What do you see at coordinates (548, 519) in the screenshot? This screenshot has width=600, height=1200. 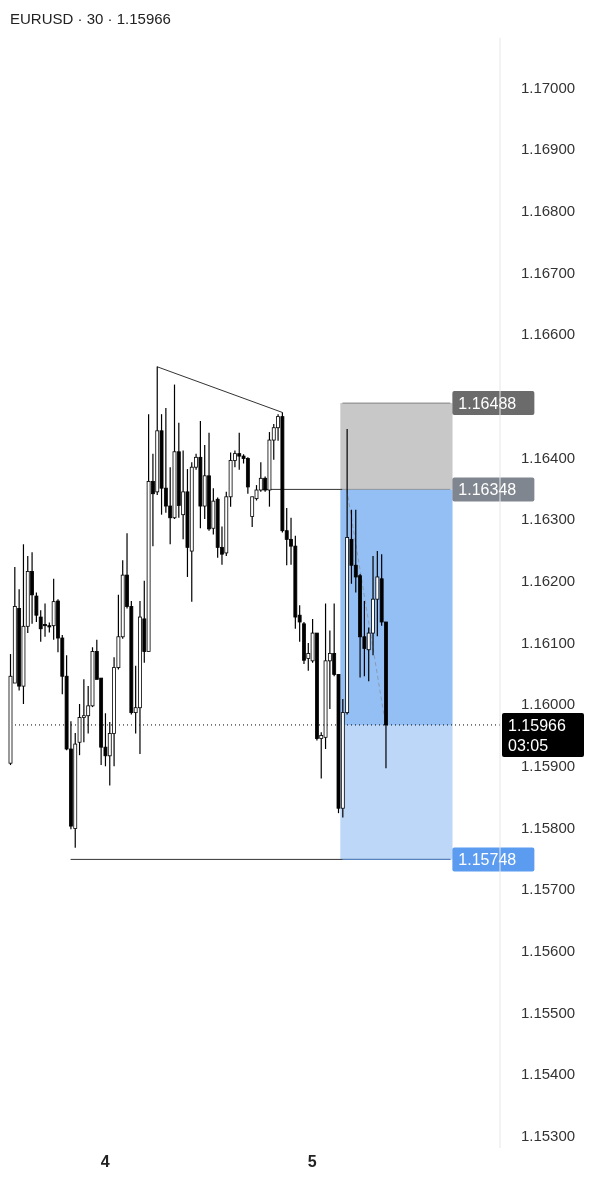 I see `y-tick-label: 1.16300` at bounding box center [548, 519].